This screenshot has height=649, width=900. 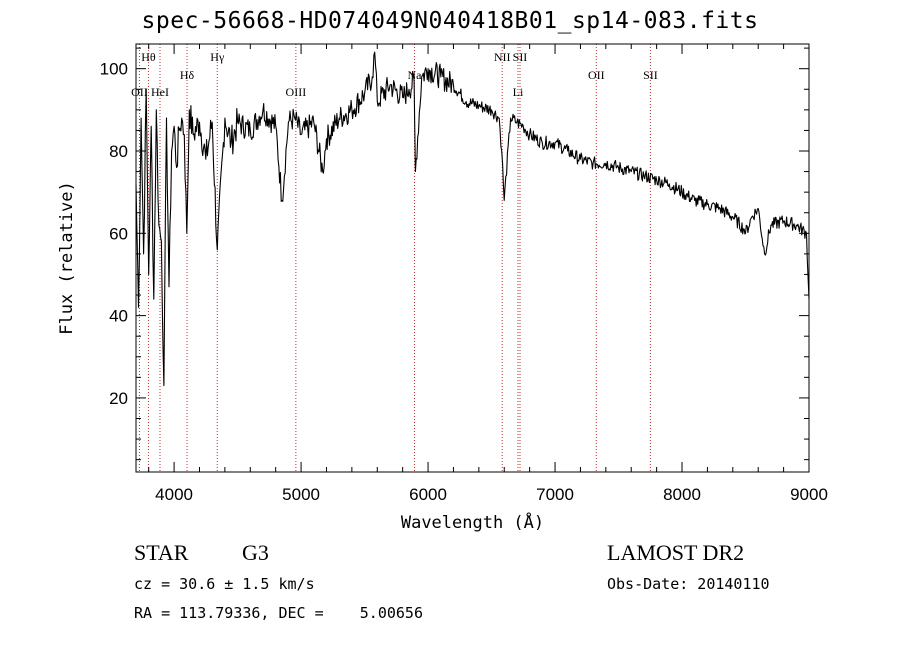 I want to click on object-type: STAR, so click(x=161, y=552).